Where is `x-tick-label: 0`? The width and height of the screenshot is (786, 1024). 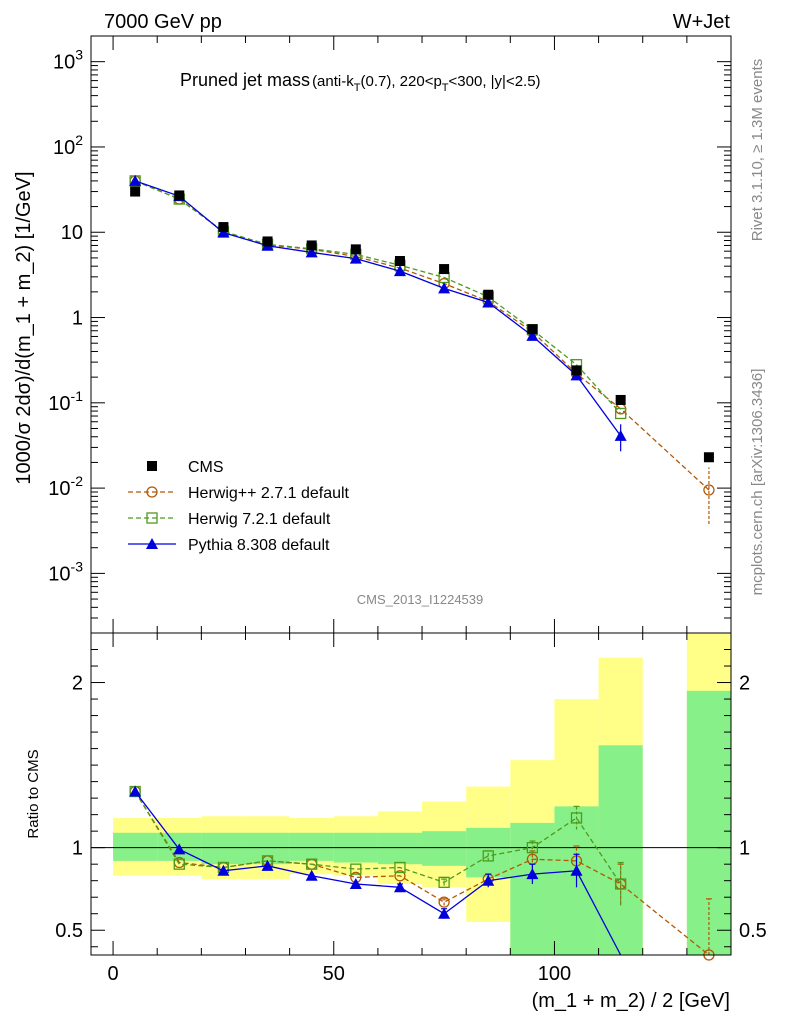 x-tick-label: 0 is located at coordinates (113, 974).